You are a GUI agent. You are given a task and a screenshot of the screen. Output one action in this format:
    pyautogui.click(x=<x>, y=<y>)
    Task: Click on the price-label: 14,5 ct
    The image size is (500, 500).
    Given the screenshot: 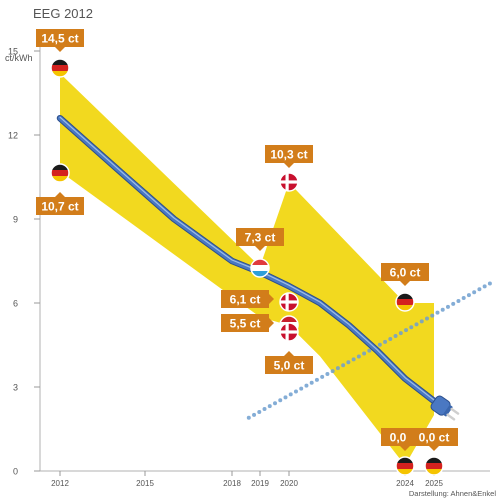 What is the action you would take?
    pyautogui.click(x=59, y=39)
    